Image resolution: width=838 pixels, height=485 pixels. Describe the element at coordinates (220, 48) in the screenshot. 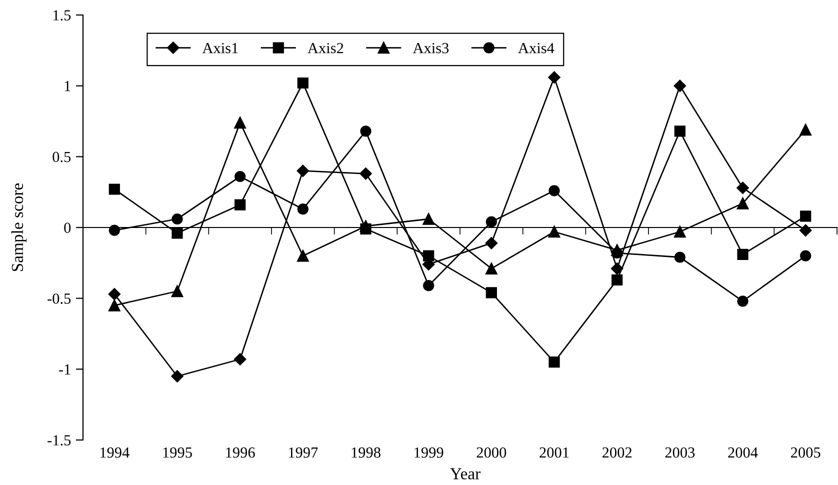

I see `legend-label: Axis1` at that location.